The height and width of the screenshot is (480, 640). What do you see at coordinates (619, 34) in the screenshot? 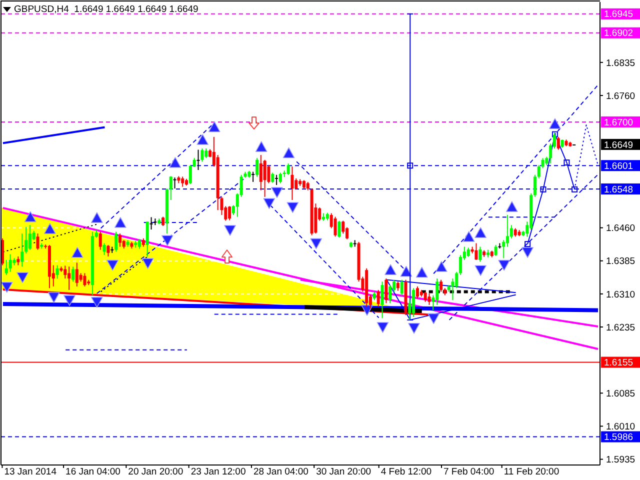
I see `ref-line-label: 1.6902` at bounding box center [619, 34].